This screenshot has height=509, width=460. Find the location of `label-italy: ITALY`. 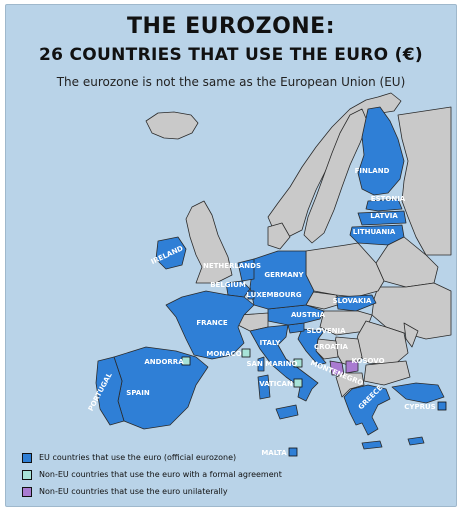

label-italy: ITALY is located at coordinates (271, 343).